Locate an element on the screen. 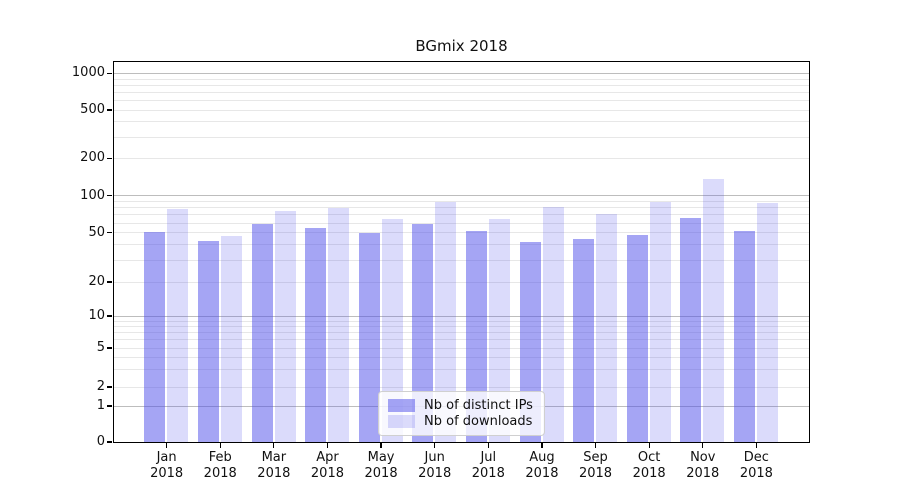  x-tick-label-nov: Nov 2018 is located at coordinates (703, 466).